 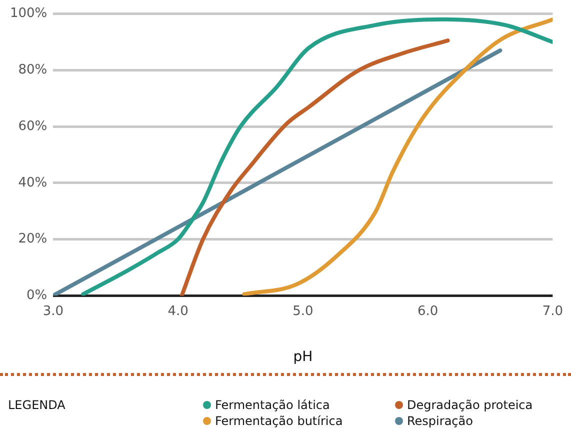 I want to click on x-axis-title: pH, so click(x=303, y=357).